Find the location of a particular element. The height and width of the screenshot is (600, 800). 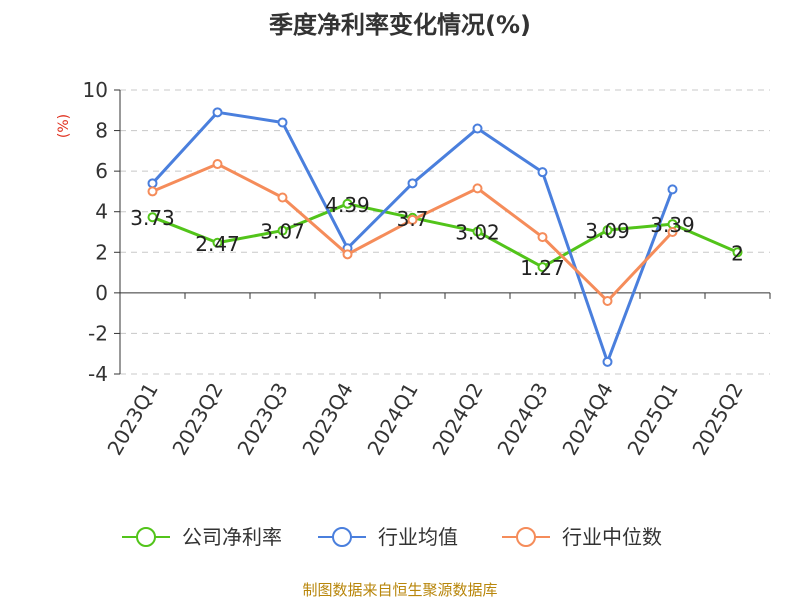

x-tick-label: 2025Q2 is located at coordinates (717, 419).